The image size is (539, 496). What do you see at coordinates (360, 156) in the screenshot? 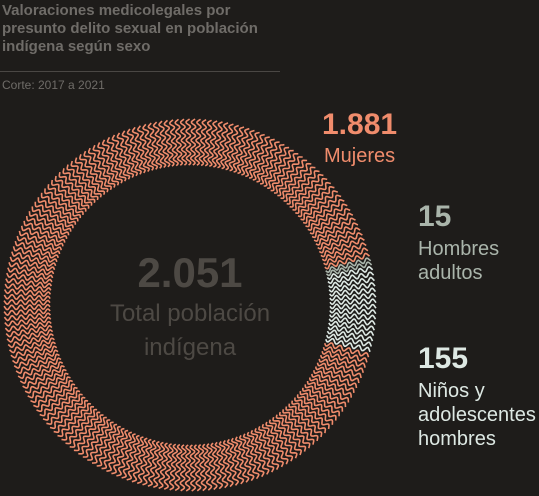
I see `category-label: Mujeres` at bounding box center [360, 156].